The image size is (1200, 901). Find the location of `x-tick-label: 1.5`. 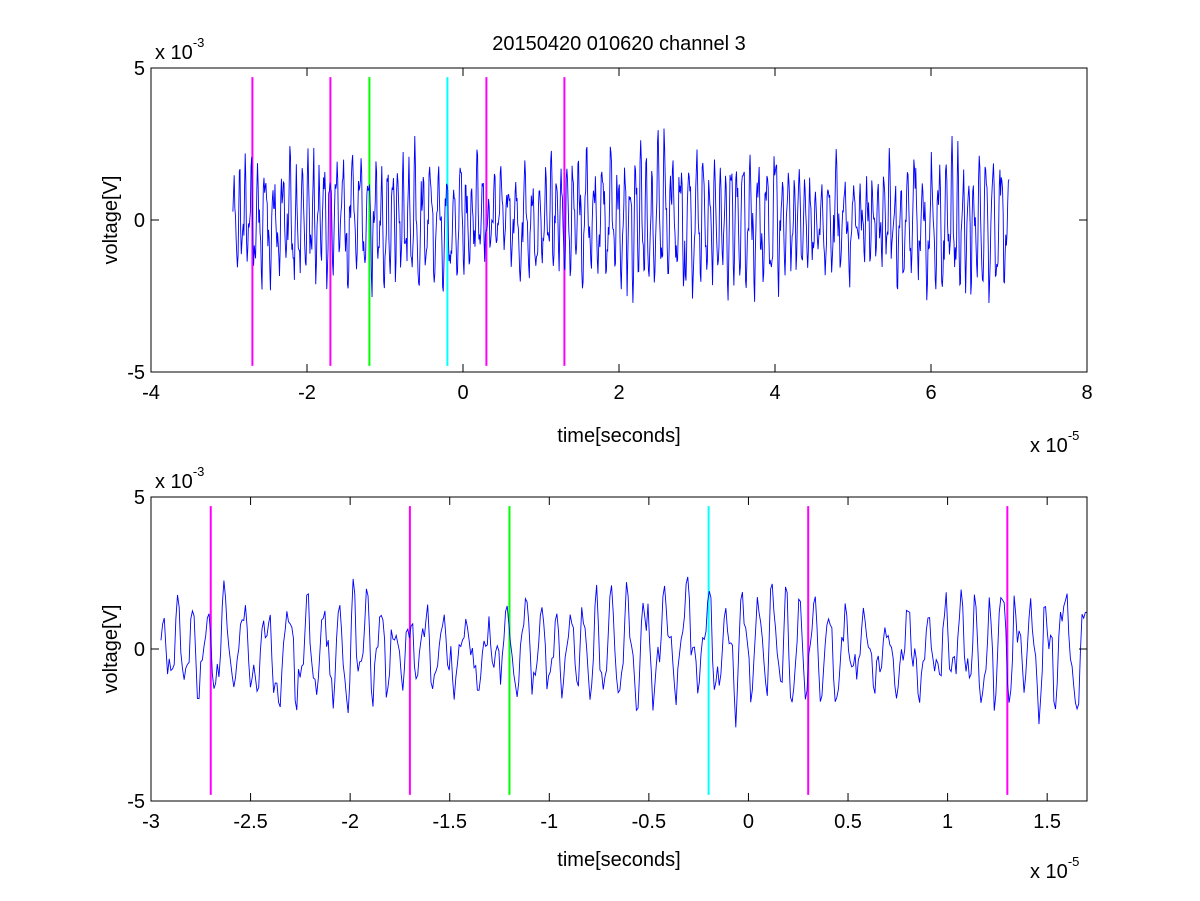

x-tick-label: 1.5 is located at coordinates (1047, 822).